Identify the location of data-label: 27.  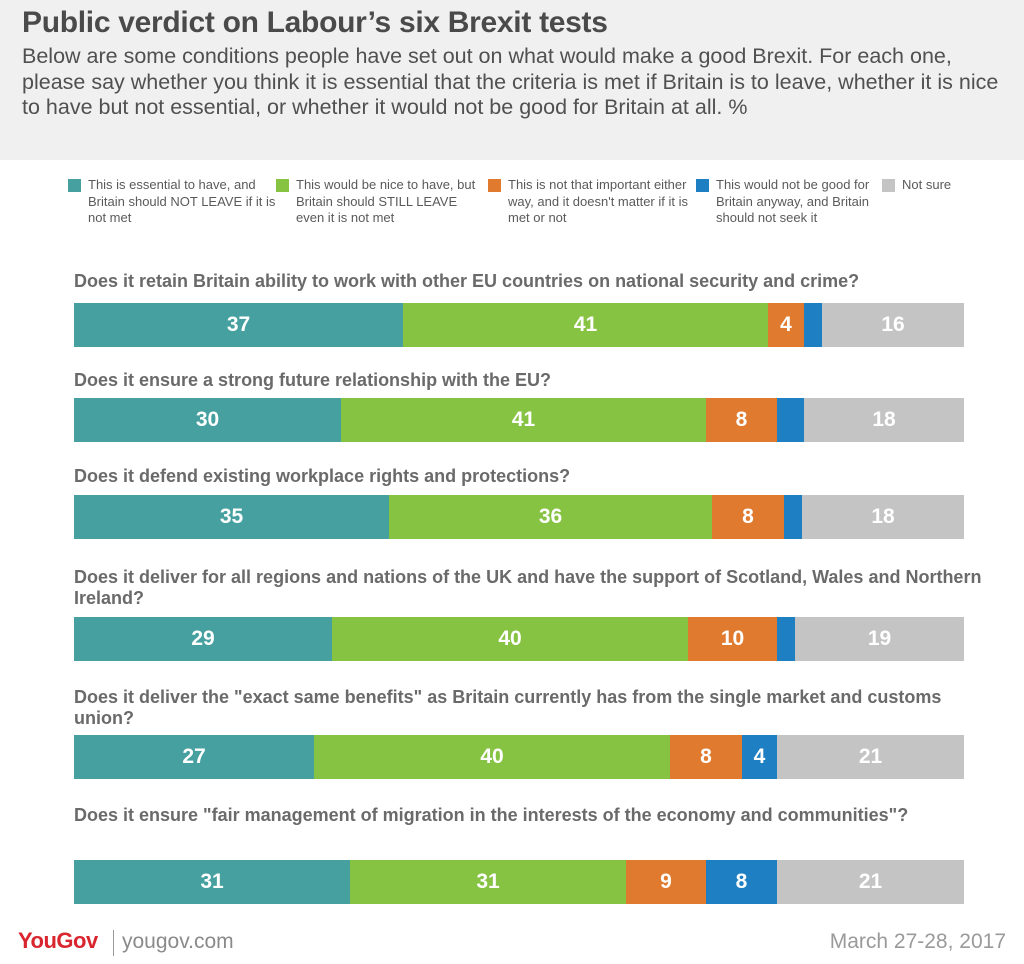
(194, 756).